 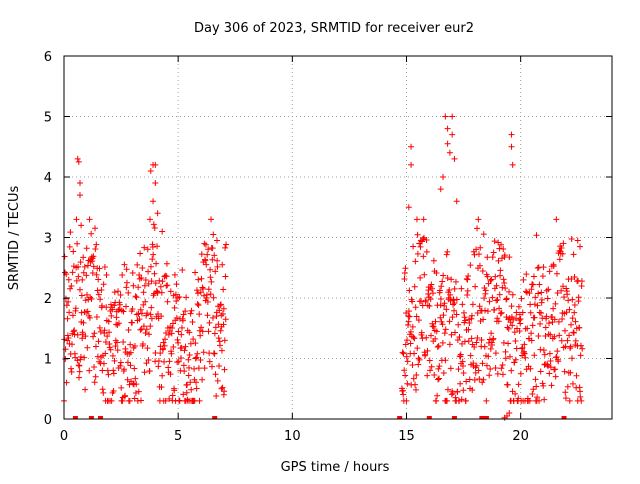 What do you see at coordinates (292, 436) in the screenshot?
I see `x-tick-label: 10` at bounding box center [292, 436].